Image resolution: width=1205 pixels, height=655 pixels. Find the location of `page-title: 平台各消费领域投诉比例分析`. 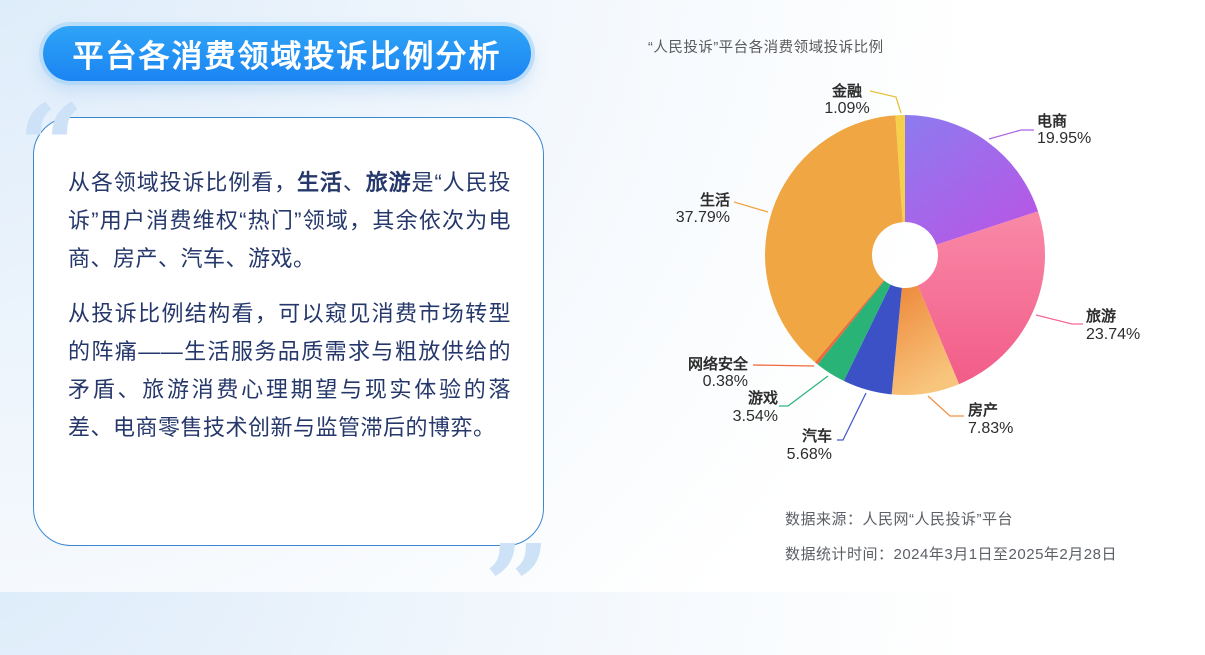

page-title: 平台各消费领域投诉比例分析 is located at coordinates (287, 53).